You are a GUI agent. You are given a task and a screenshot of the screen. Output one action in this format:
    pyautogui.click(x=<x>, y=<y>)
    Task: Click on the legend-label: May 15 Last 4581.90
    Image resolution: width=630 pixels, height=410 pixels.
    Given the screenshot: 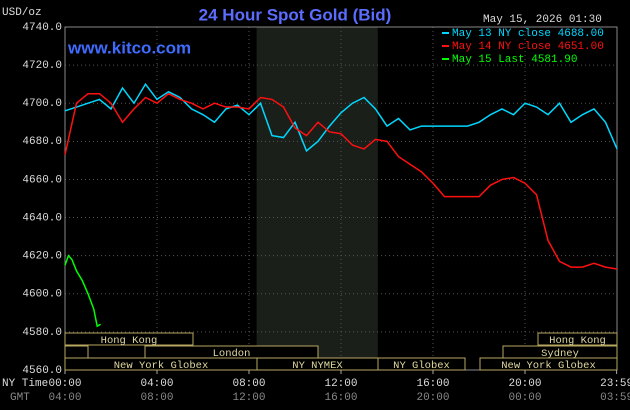 What is the action you would take?
    pyautogui.click(x=514, y=60)
    